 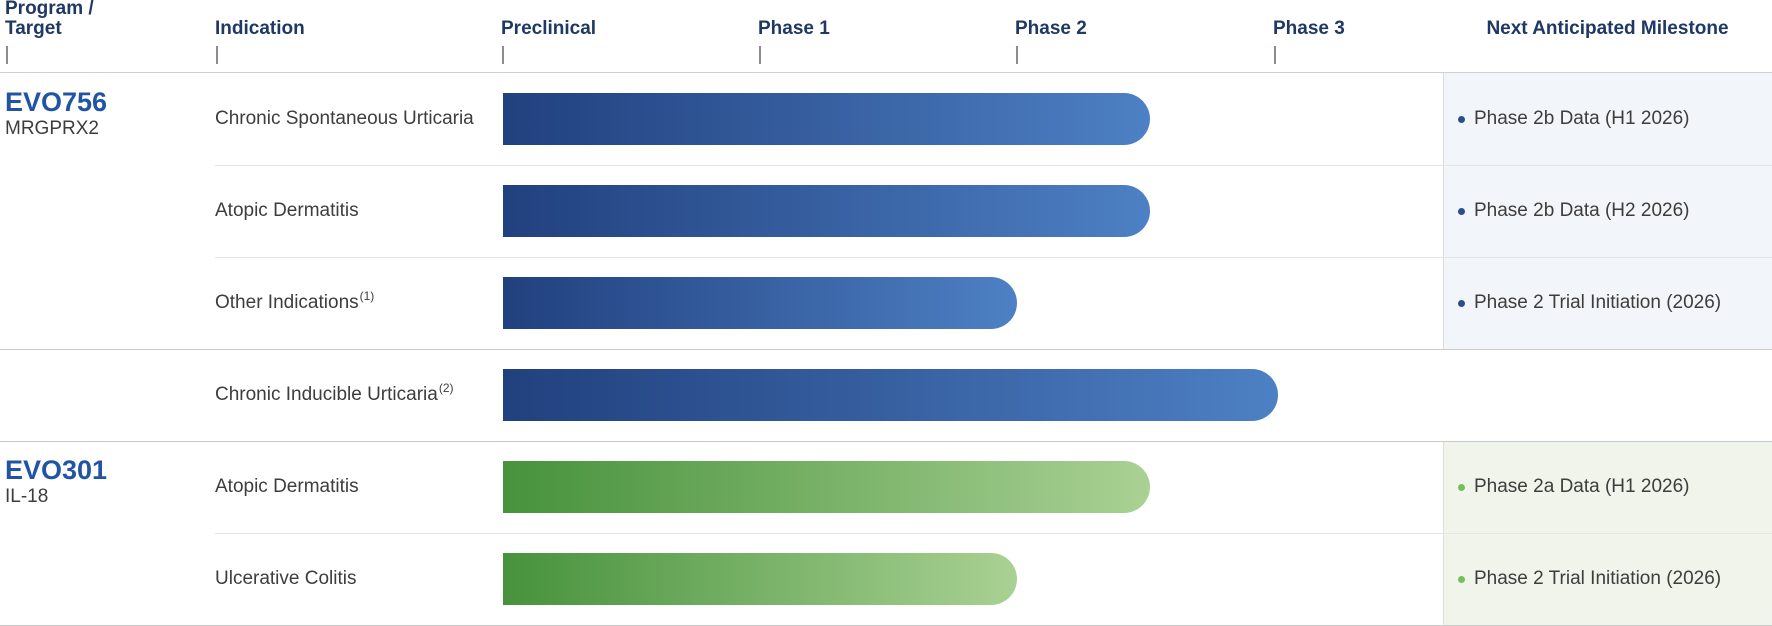 What do you see at coordinates (446, 388) in the screenshot?
I see `indication-footnote-marker: (2)` at bounding box center [446, 388].